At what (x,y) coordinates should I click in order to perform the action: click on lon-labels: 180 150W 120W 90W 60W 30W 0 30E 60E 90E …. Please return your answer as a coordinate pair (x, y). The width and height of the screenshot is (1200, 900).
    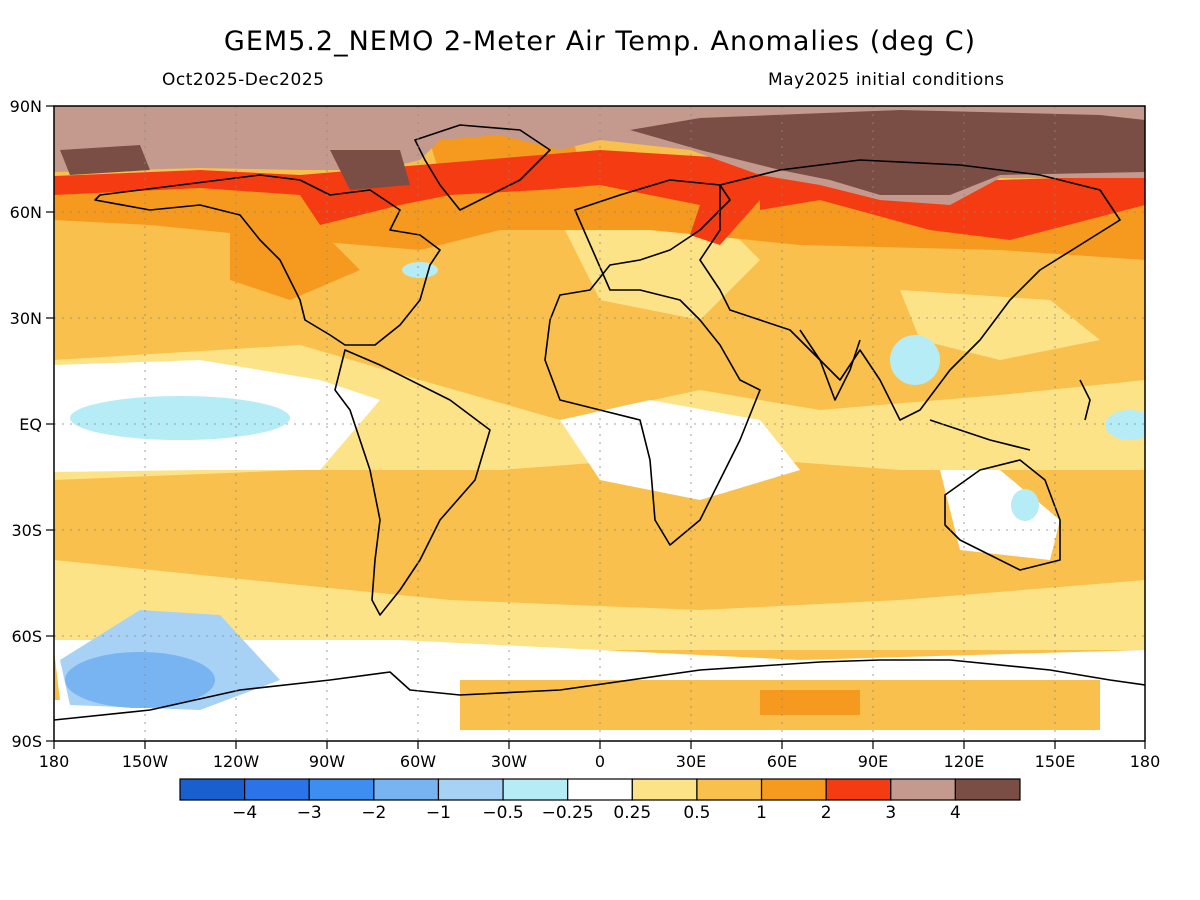
    Looking at the image, I should click on (600, 761).